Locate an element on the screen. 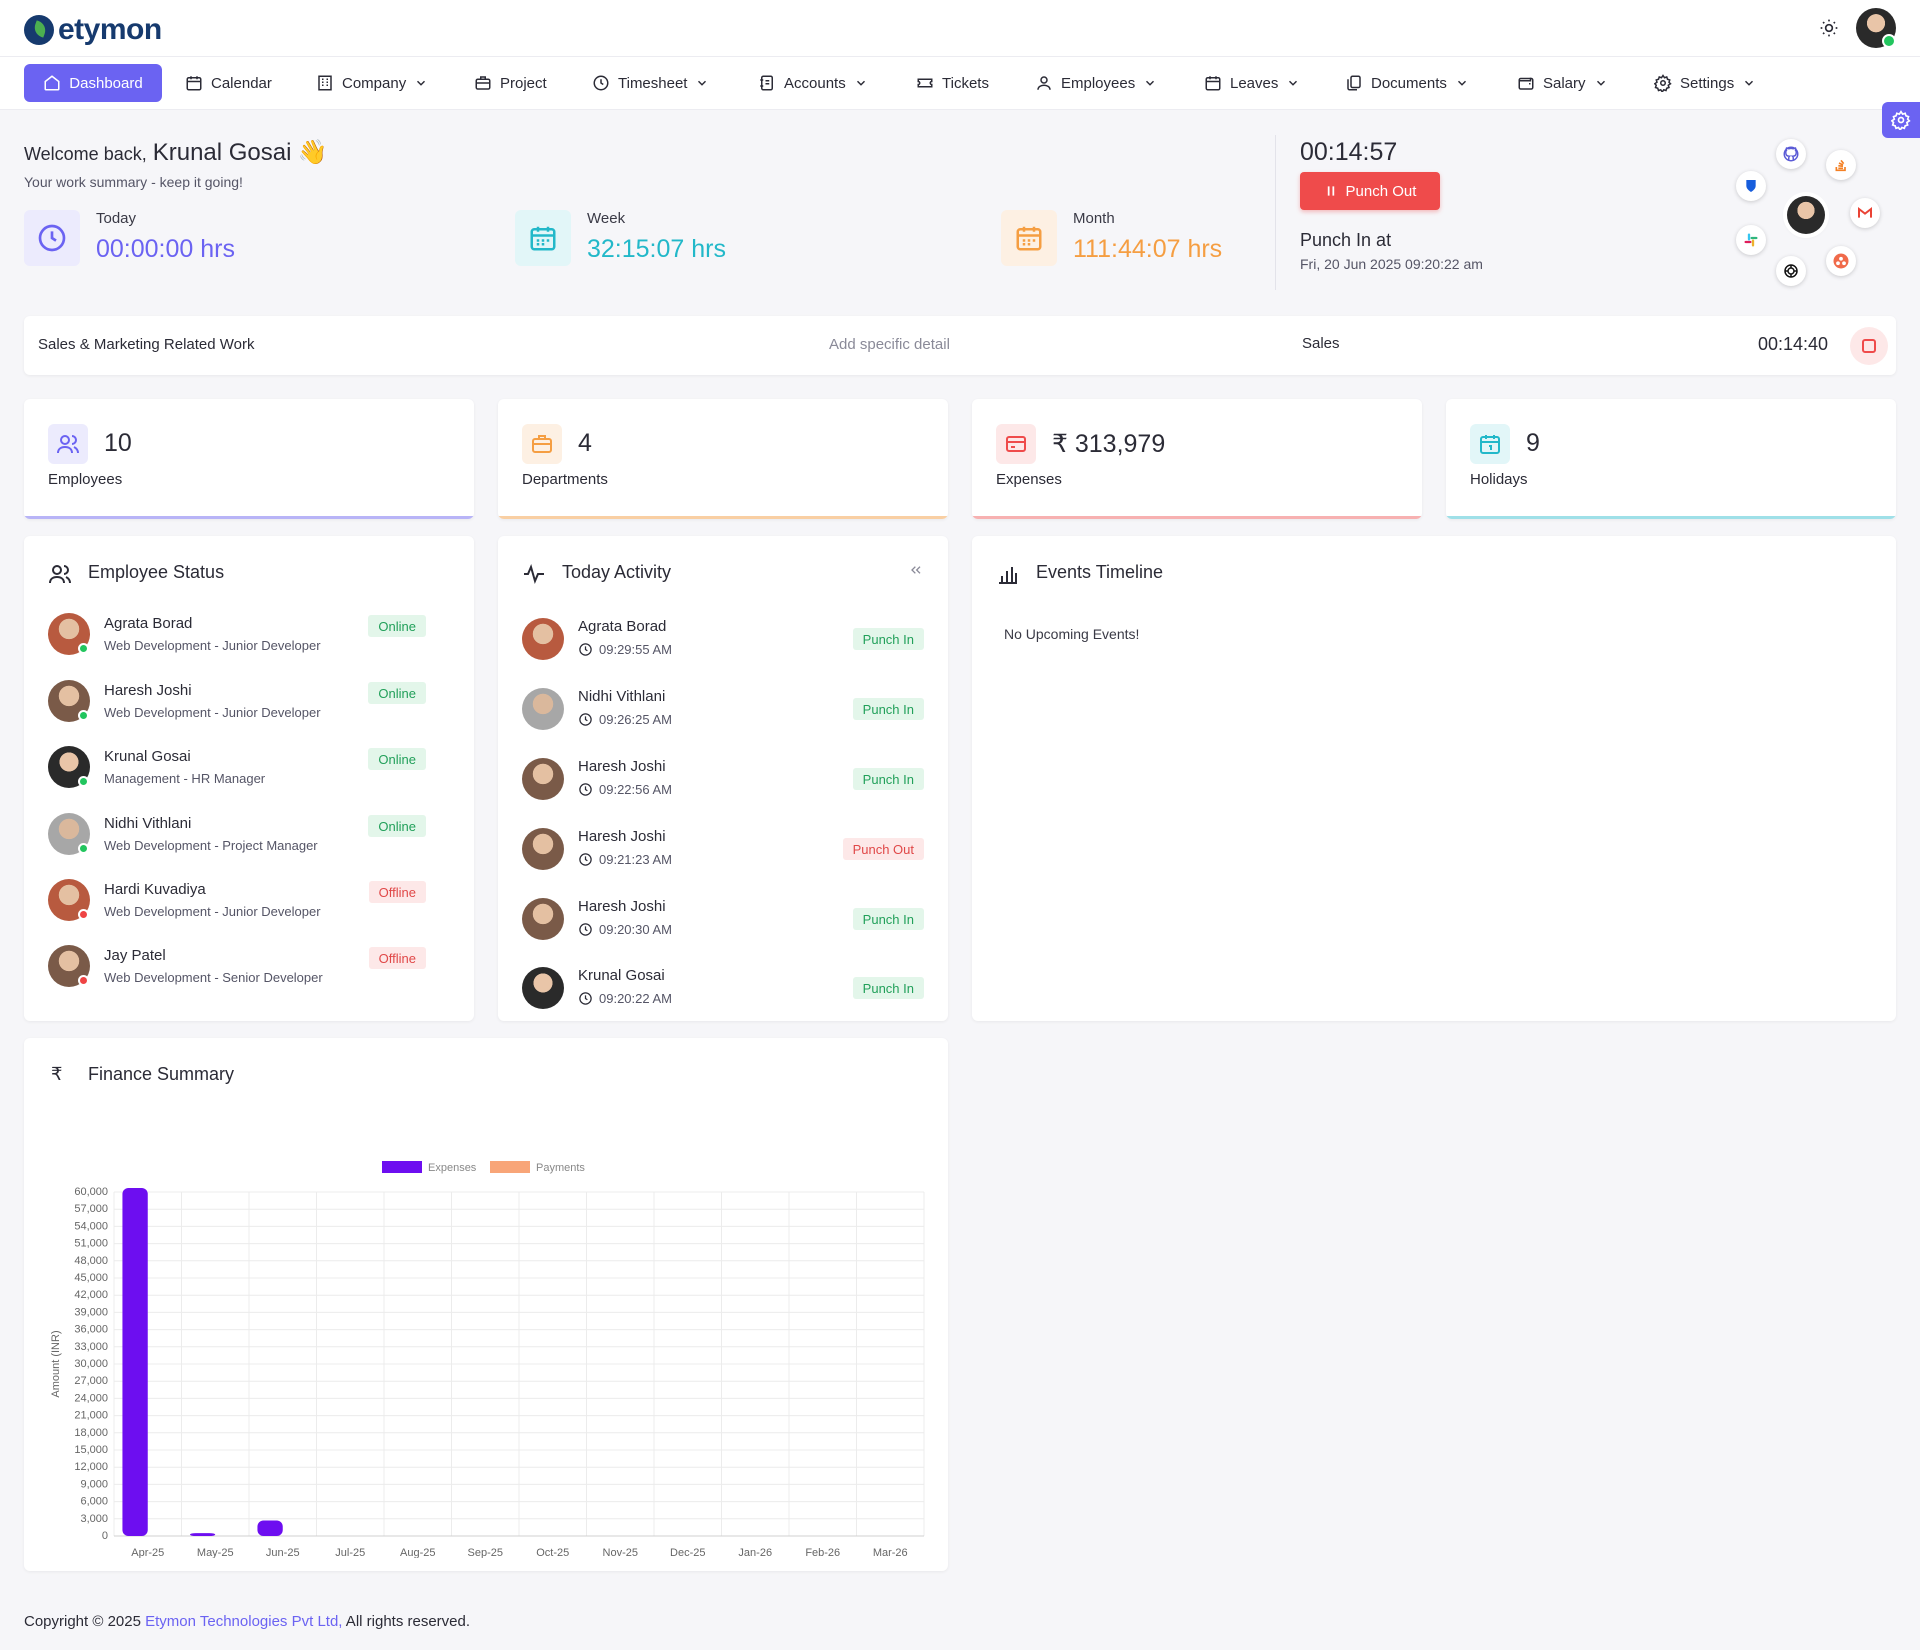 This screenshot has height=1650, width=1920. y-tick-label: 12,000 is located at coordinates (91, 1467).